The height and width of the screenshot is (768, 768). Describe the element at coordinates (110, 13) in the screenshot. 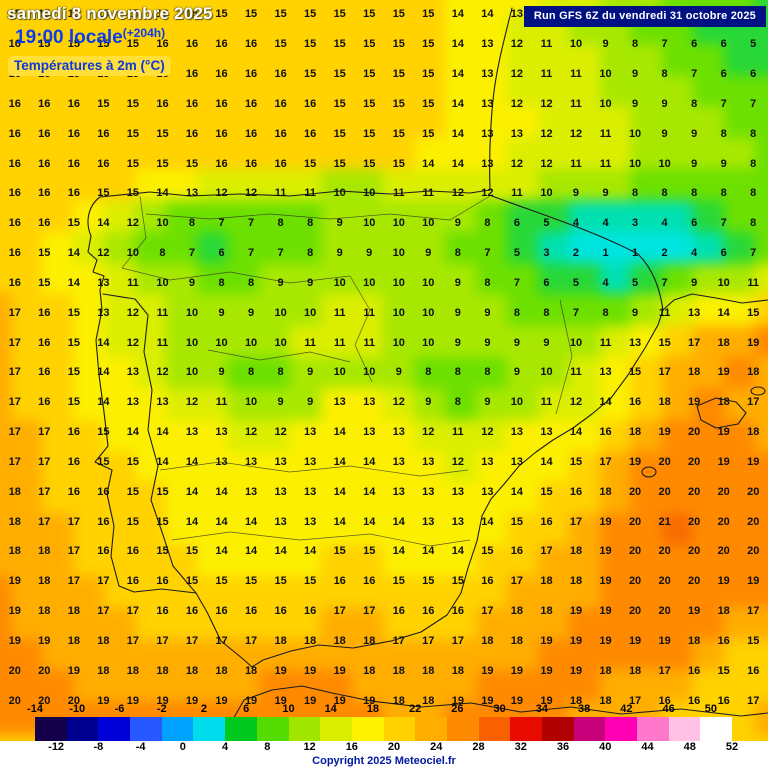

I see `valid-date: samedi 8 novembre 2025` at that location.